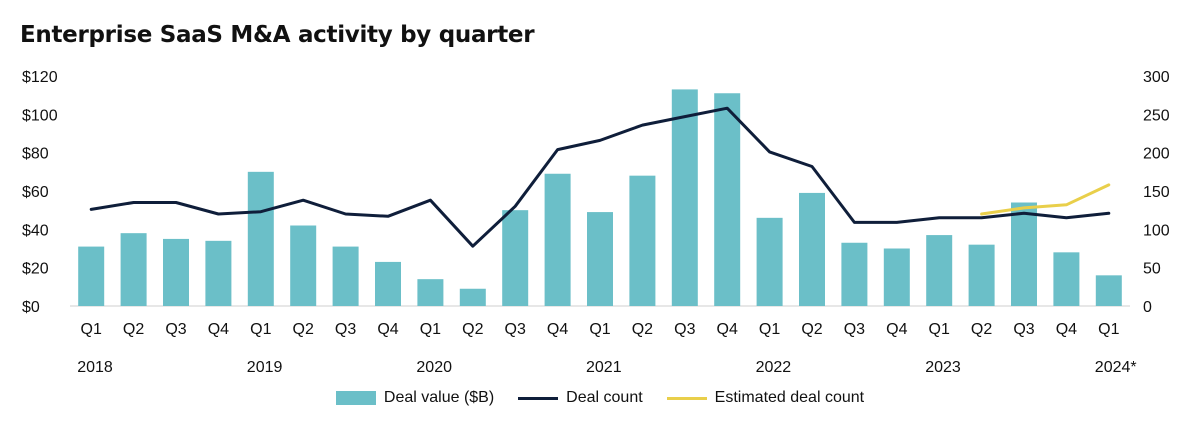  I want to click on left-axis-tick-label: $40, so click(35, 230).